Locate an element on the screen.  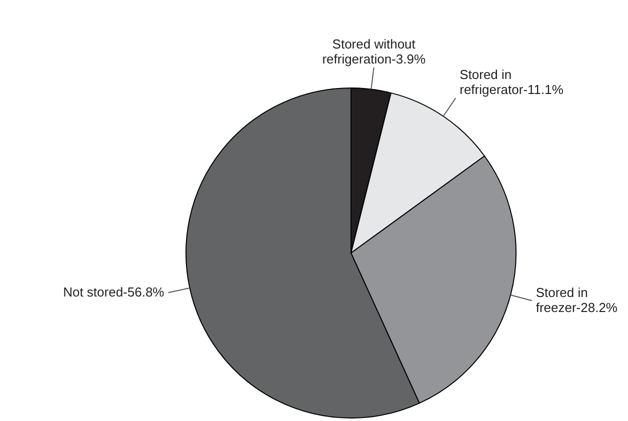
slice-label: Stored in refrigerator-11.1% is located at coordinates (512, 82).